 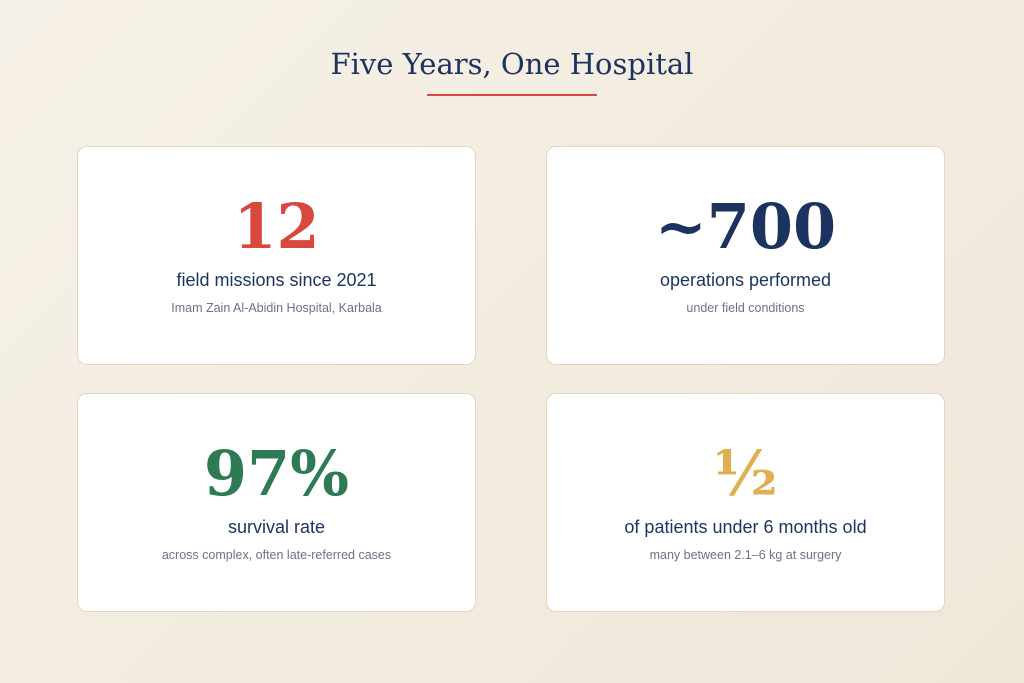 I want to click on stat-value: 97%, so click(x=276, y=473).